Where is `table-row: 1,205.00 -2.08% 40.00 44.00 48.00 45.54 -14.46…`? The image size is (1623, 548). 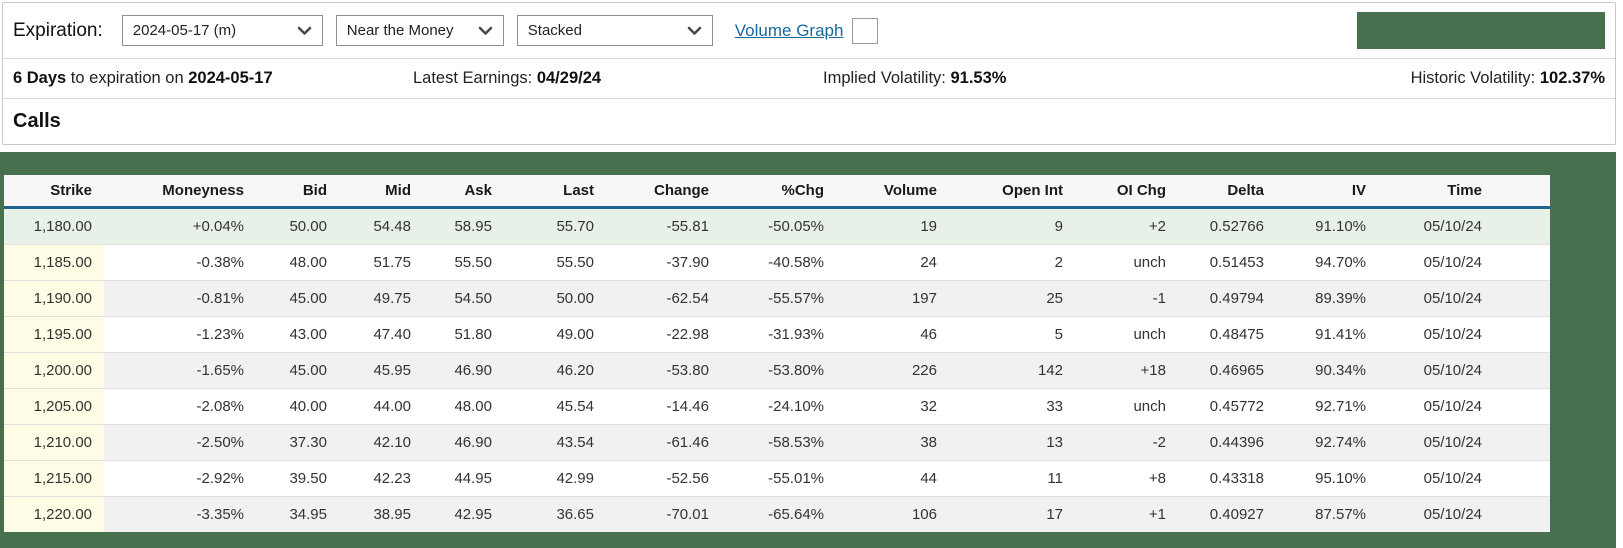
table-row: 1,205.00 -2.08% 40.00 44.00 48.00 45.54 -14.46… is located at coordinates (777, 406).